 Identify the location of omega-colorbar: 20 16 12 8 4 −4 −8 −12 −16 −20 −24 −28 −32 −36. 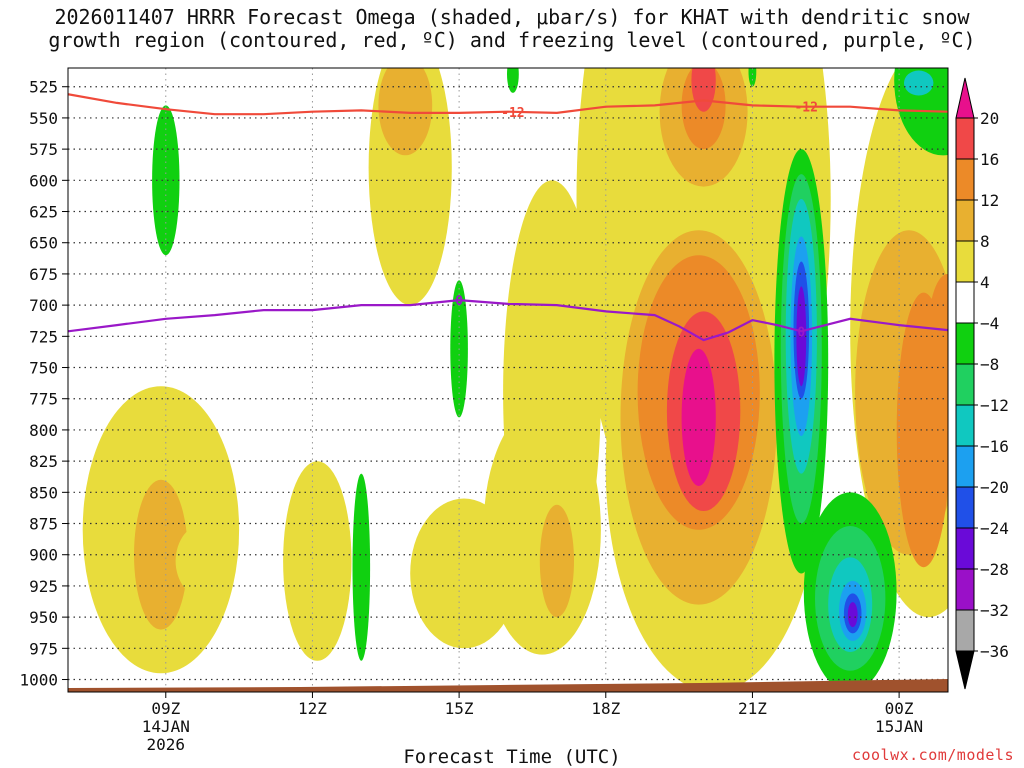
(982, 383).